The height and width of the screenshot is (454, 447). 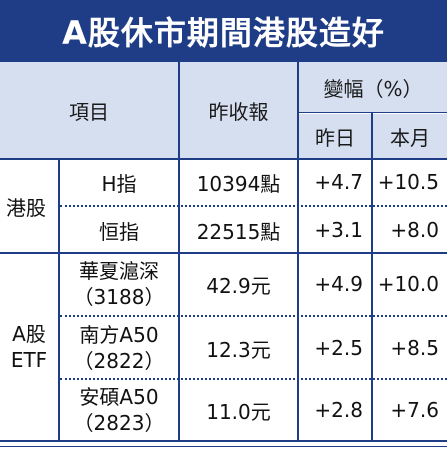 What do you see at coordinates (119, 348) in the screenshot?
I see `table-row: 南方A50 （2822）` at bounding box center [119, 348].